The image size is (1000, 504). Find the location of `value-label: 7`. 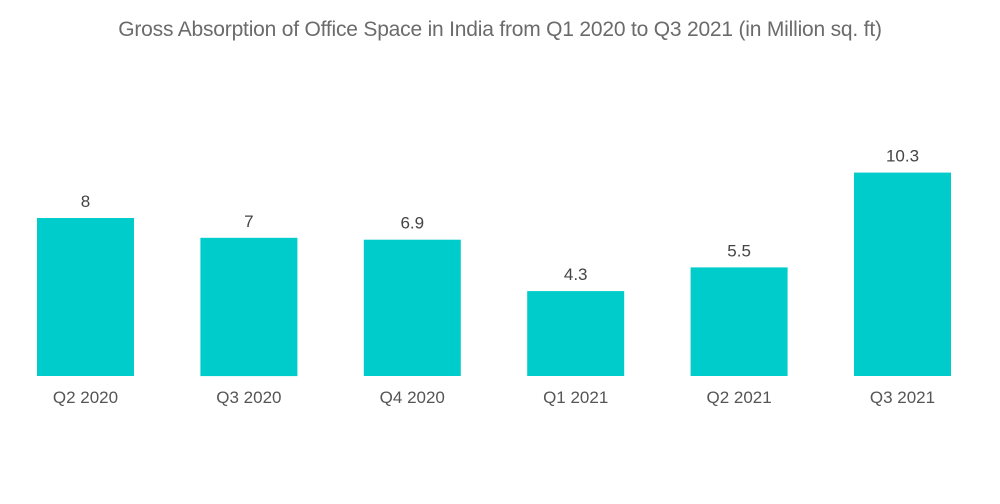

value-label: 7 is located at coordinates (248, 221).